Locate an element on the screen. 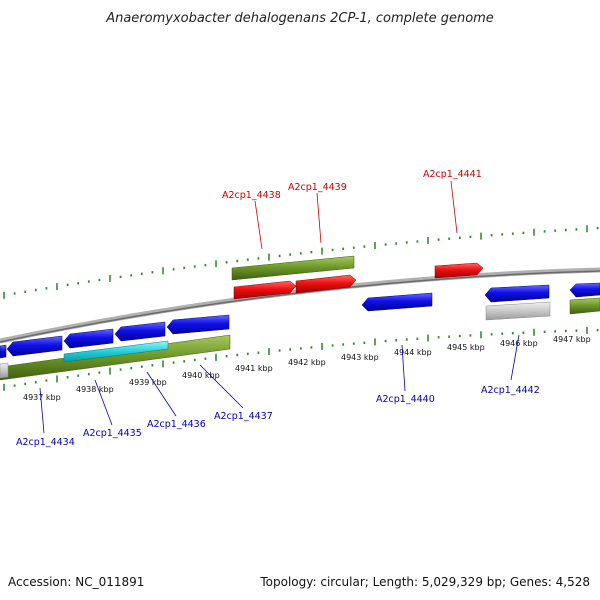 This screenshot has width=600, height=600. upper-tick-ruler is located at coordinates (301, 262).